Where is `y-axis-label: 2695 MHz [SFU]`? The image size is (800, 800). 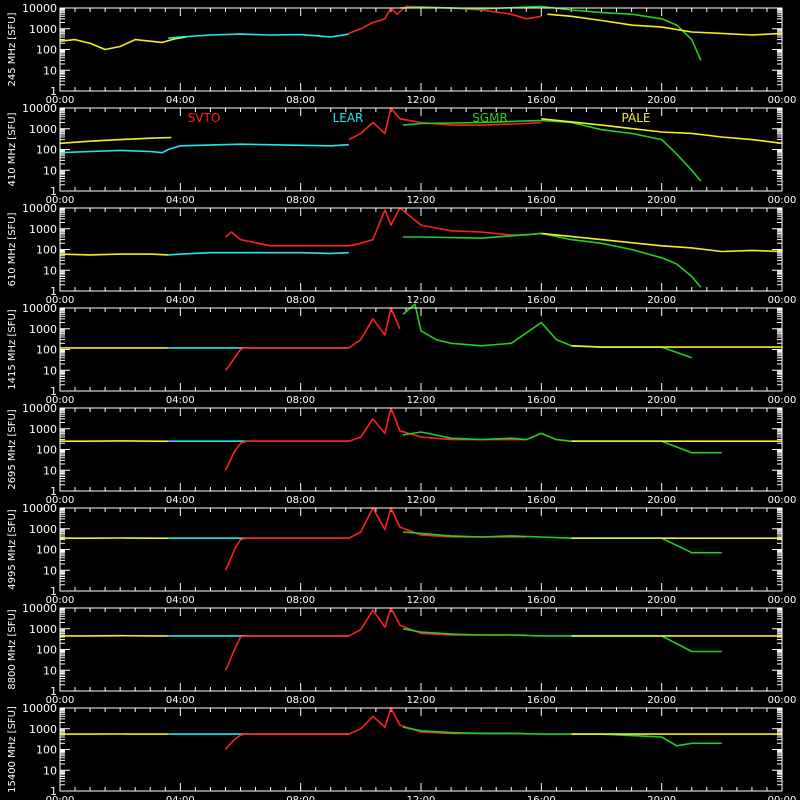
y-axis-label: 2695 MHz [SFU] is located at coordinates (12, 449).